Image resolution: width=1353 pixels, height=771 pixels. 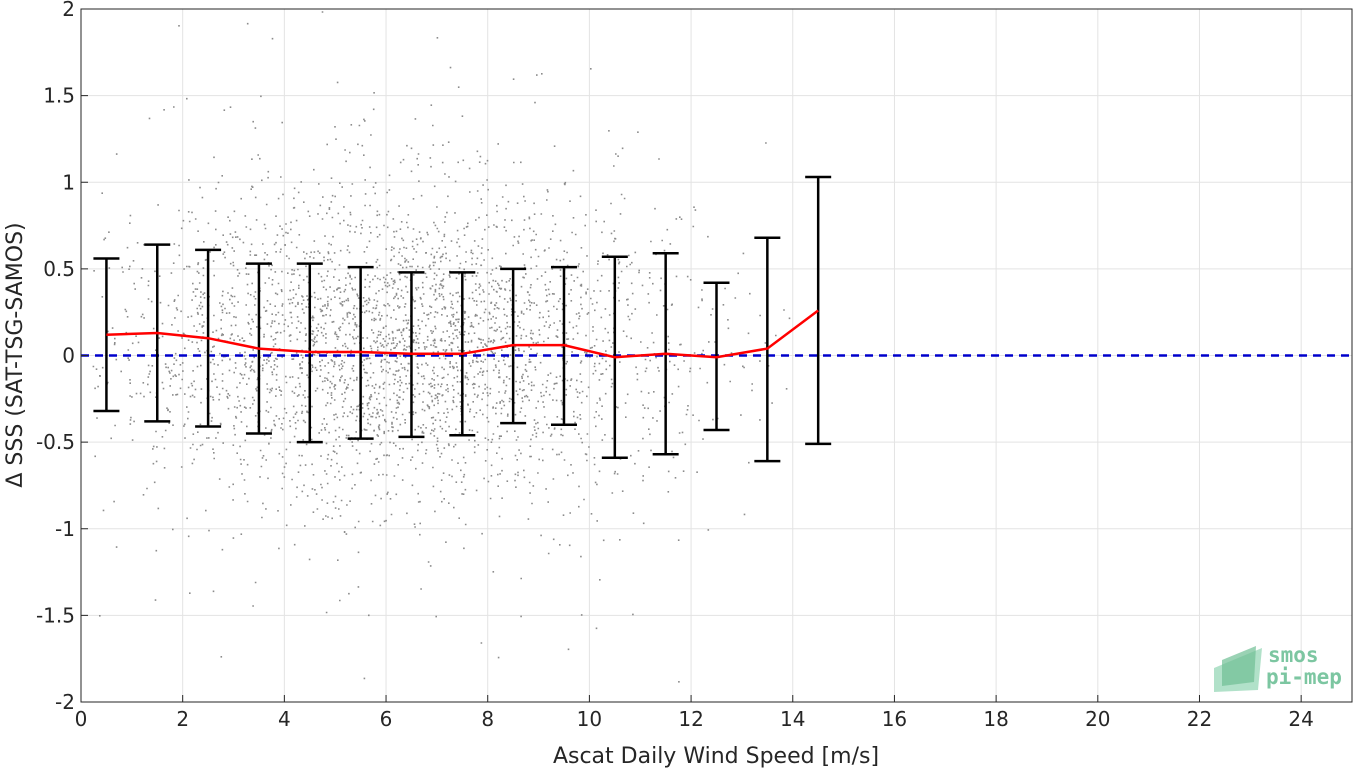 I want to click on y-ticks: -2 -1.5 -1 -0.5 0 0.5 1 1.5 2, so click(x=62, y=357).